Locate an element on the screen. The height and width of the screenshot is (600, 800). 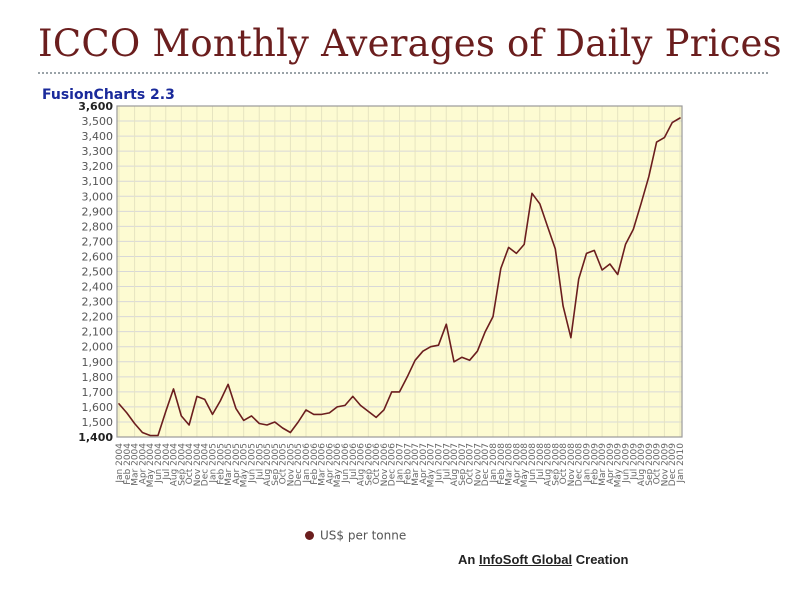
x-tick-label: Jan 2007 is located at coordinates (401, 463).